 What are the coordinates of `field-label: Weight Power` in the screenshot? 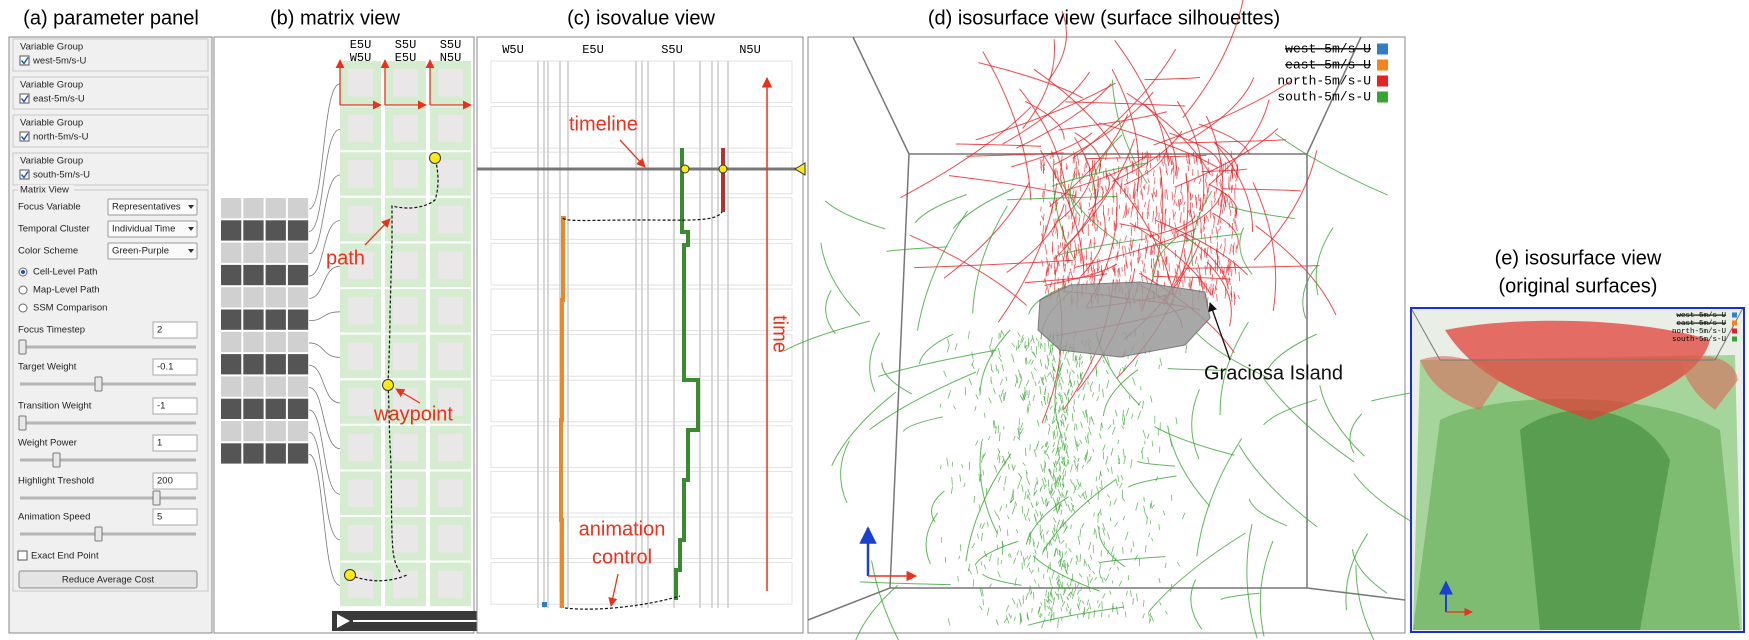 It's located at (47, 443).